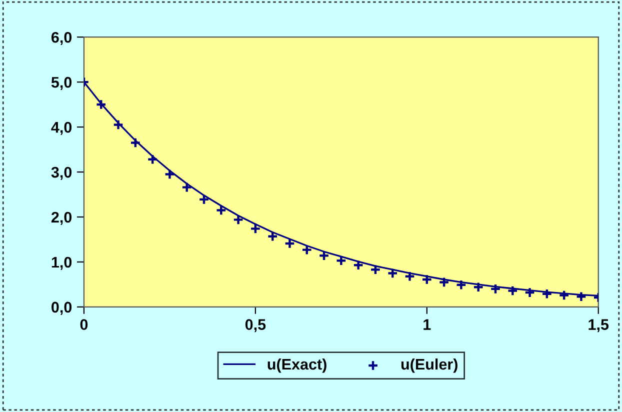 This screenshot has height=412, width=622. I want to click on x-tick-label: 0,5, so click(255, 325).